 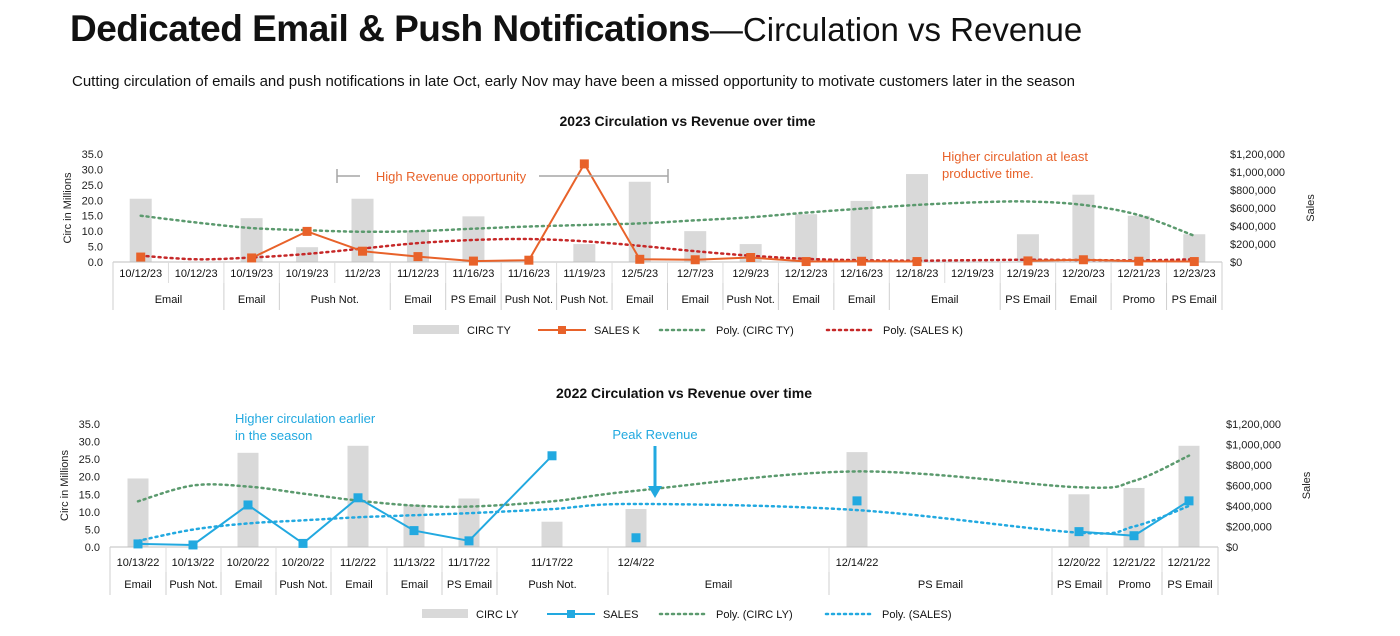 I want to click on y2-axis-title: Sales, so click(x=1307, y=485).